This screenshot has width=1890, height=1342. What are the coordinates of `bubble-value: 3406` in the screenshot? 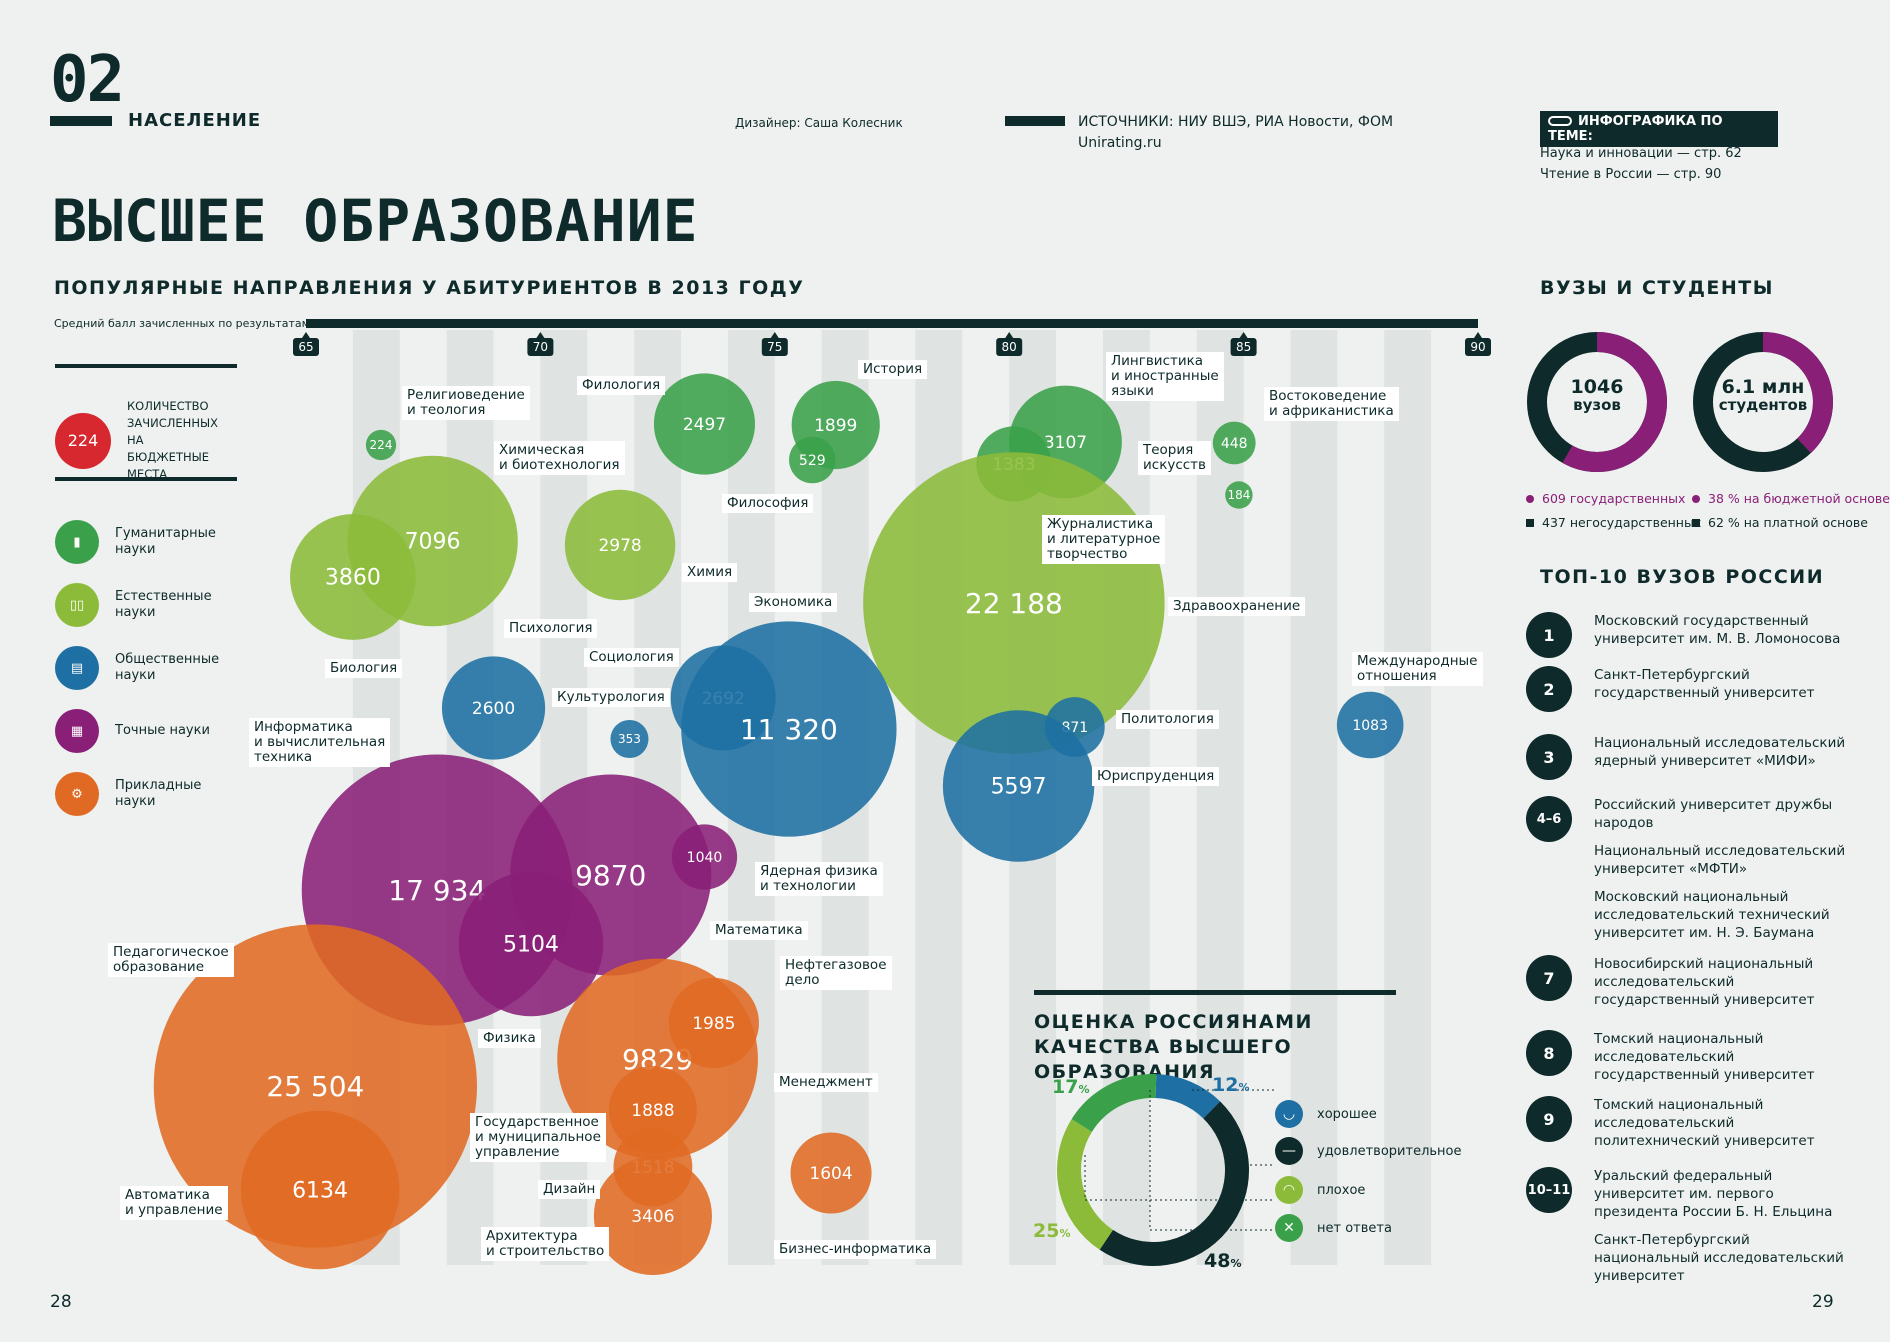 It's located at (652, 1217).